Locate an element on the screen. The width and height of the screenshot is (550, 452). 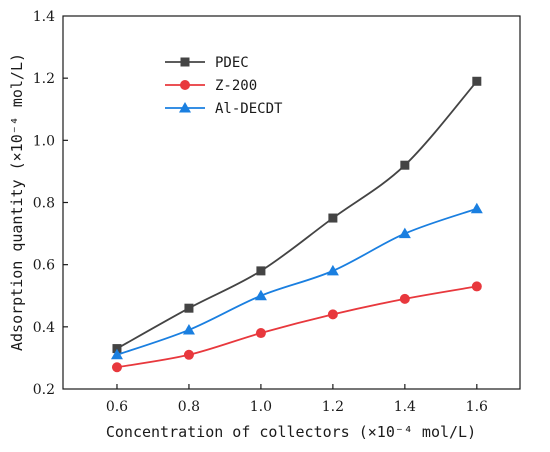
legend-label: PDEC is located at coordinates (232, 63).